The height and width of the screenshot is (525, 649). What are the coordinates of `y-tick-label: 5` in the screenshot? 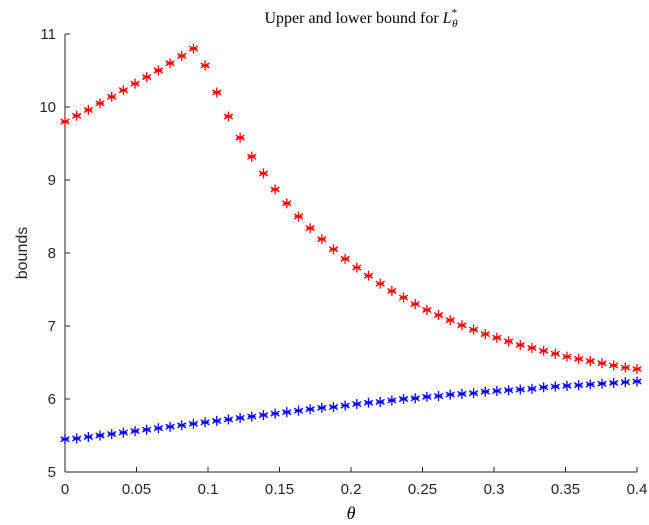 It's located at (52, 472).